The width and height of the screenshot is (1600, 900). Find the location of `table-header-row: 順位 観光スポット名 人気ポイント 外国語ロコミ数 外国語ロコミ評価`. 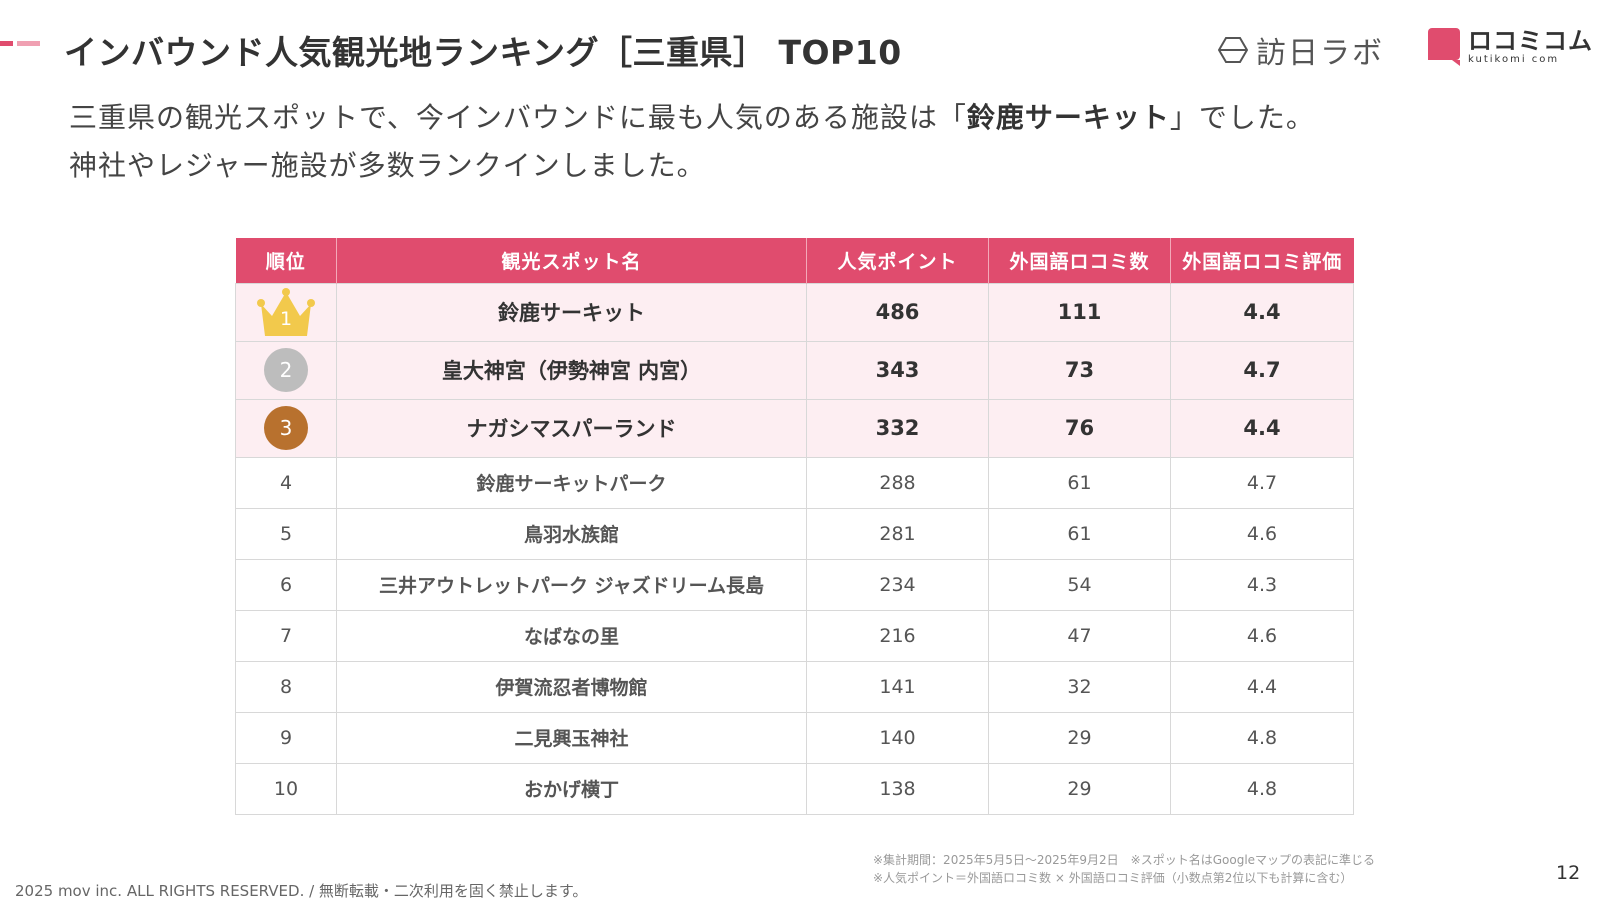

table-header-row: 順位 観光スポット名 人気ポイント 外国語ロコミ数 外国語ロコミ評価 is located at coordinates (794, 260).